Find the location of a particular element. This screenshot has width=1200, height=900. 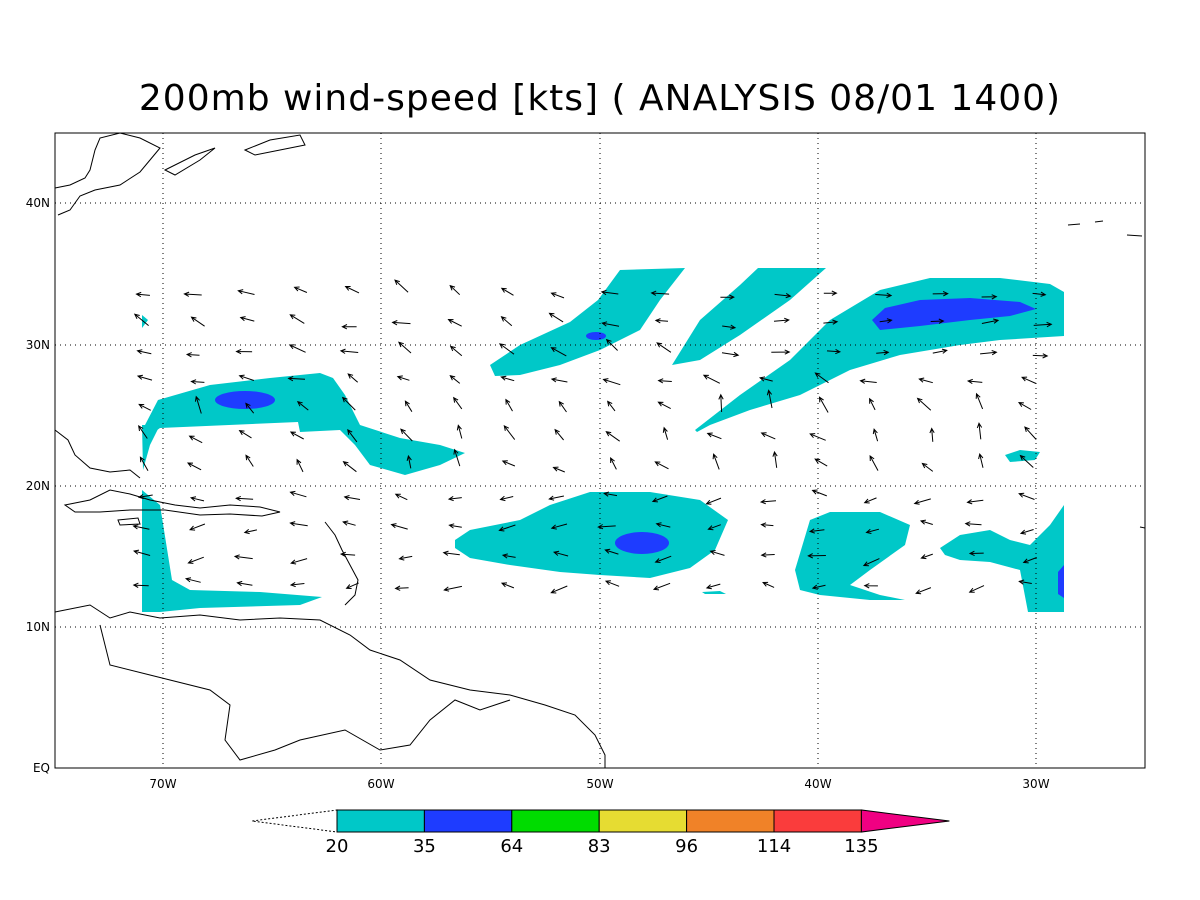

coast-azores is located at coordinates (1105, 228).